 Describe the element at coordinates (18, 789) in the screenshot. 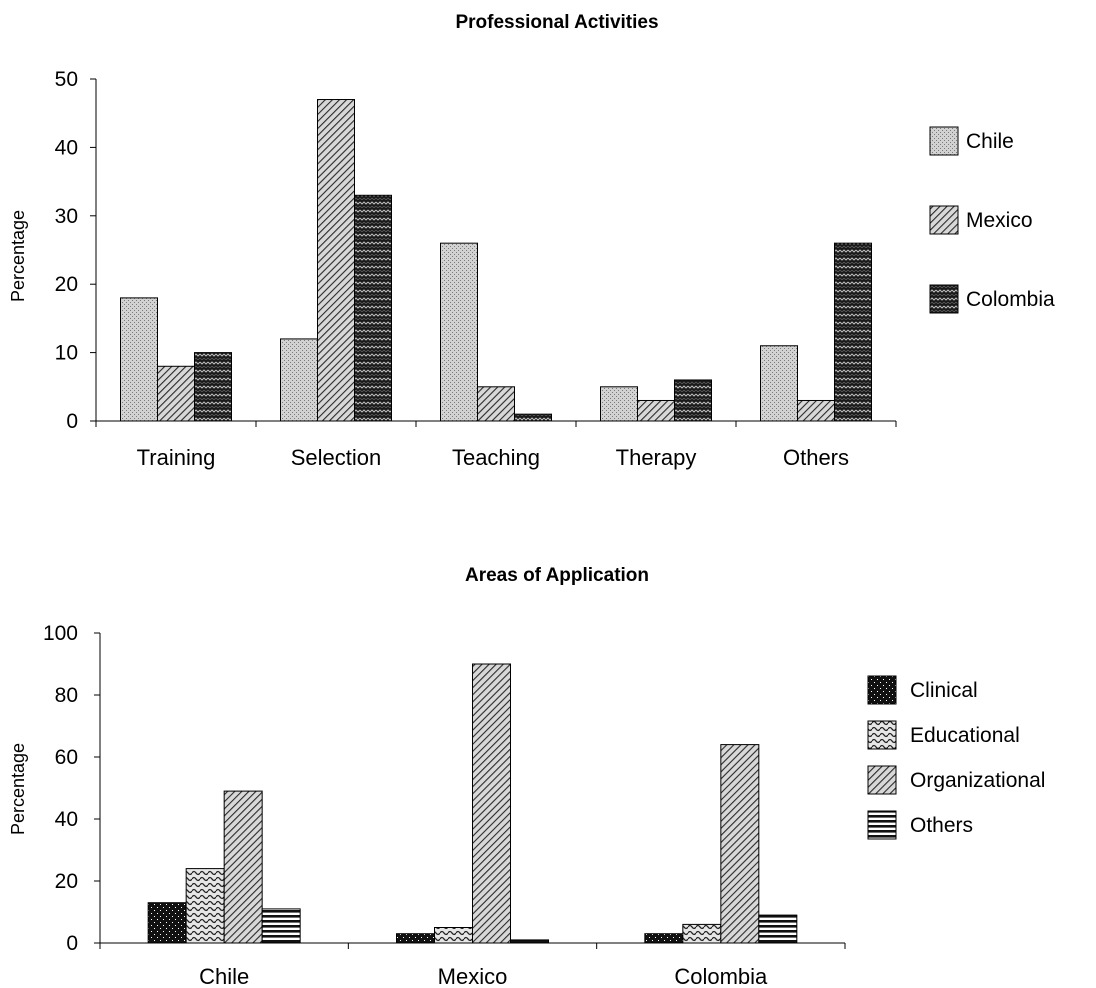

I see `chart2-ylabel: Percentage` at that location.